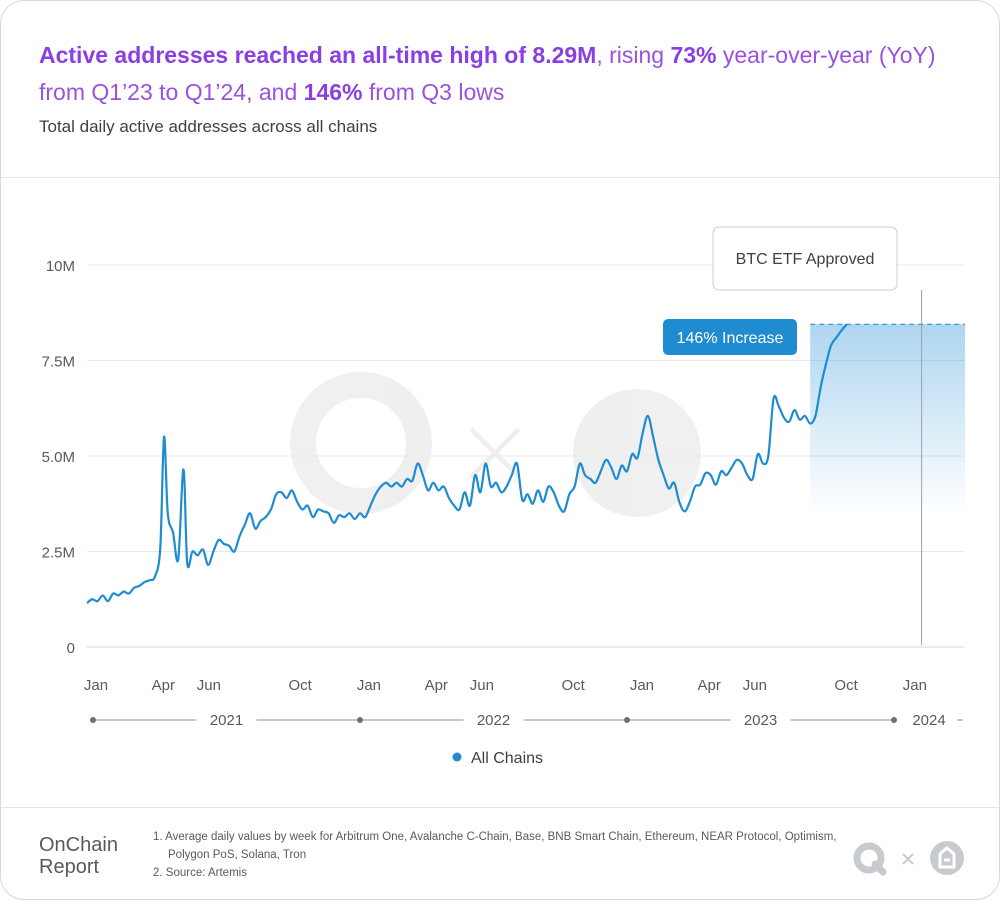 The height and width of the screenshot is (900, 1000). I want to click on y-axis: 10M 7.5M 5.0M 2.5M 0, so click(58, 457).